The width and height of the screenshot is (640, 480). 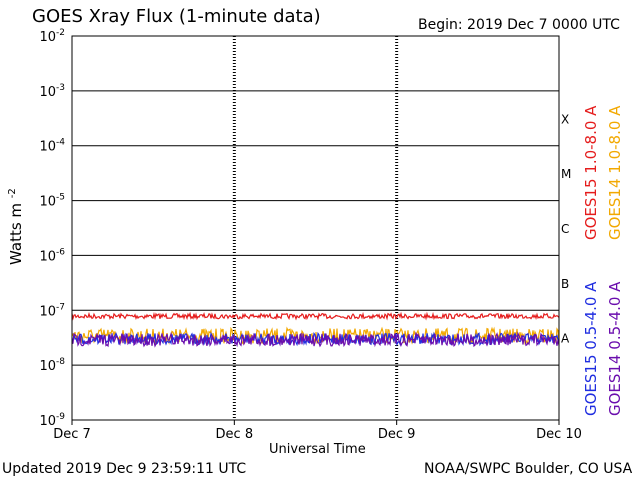 I want to click on x-tick-label: Dec 10, so click(x=559, y=434).